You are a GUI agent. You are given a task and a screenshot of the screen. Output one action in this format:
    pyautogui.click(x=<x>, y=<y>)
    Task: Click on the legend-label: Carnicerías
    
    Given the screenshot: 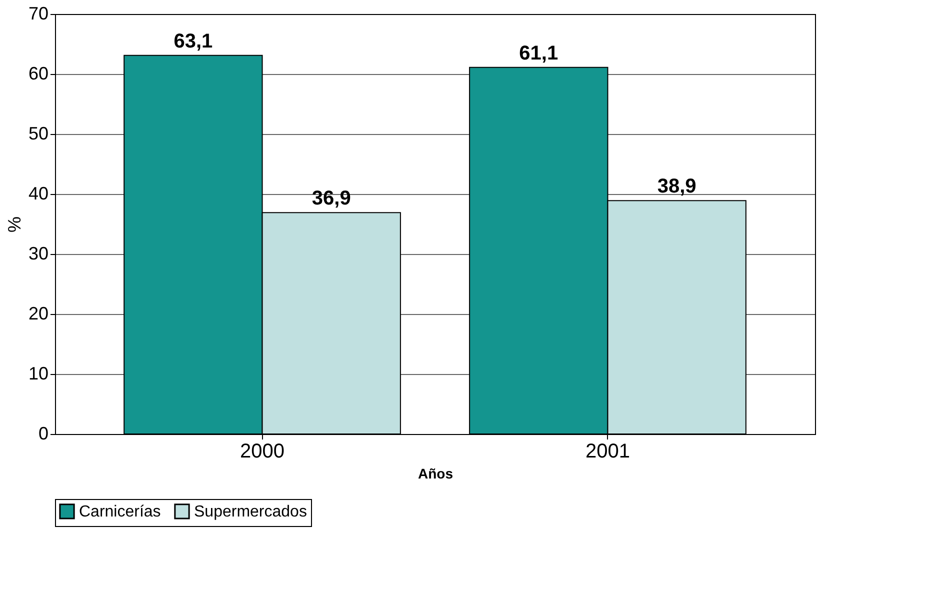 What is the action you would take?
    pyautogui.click(x=120, y=511)
    